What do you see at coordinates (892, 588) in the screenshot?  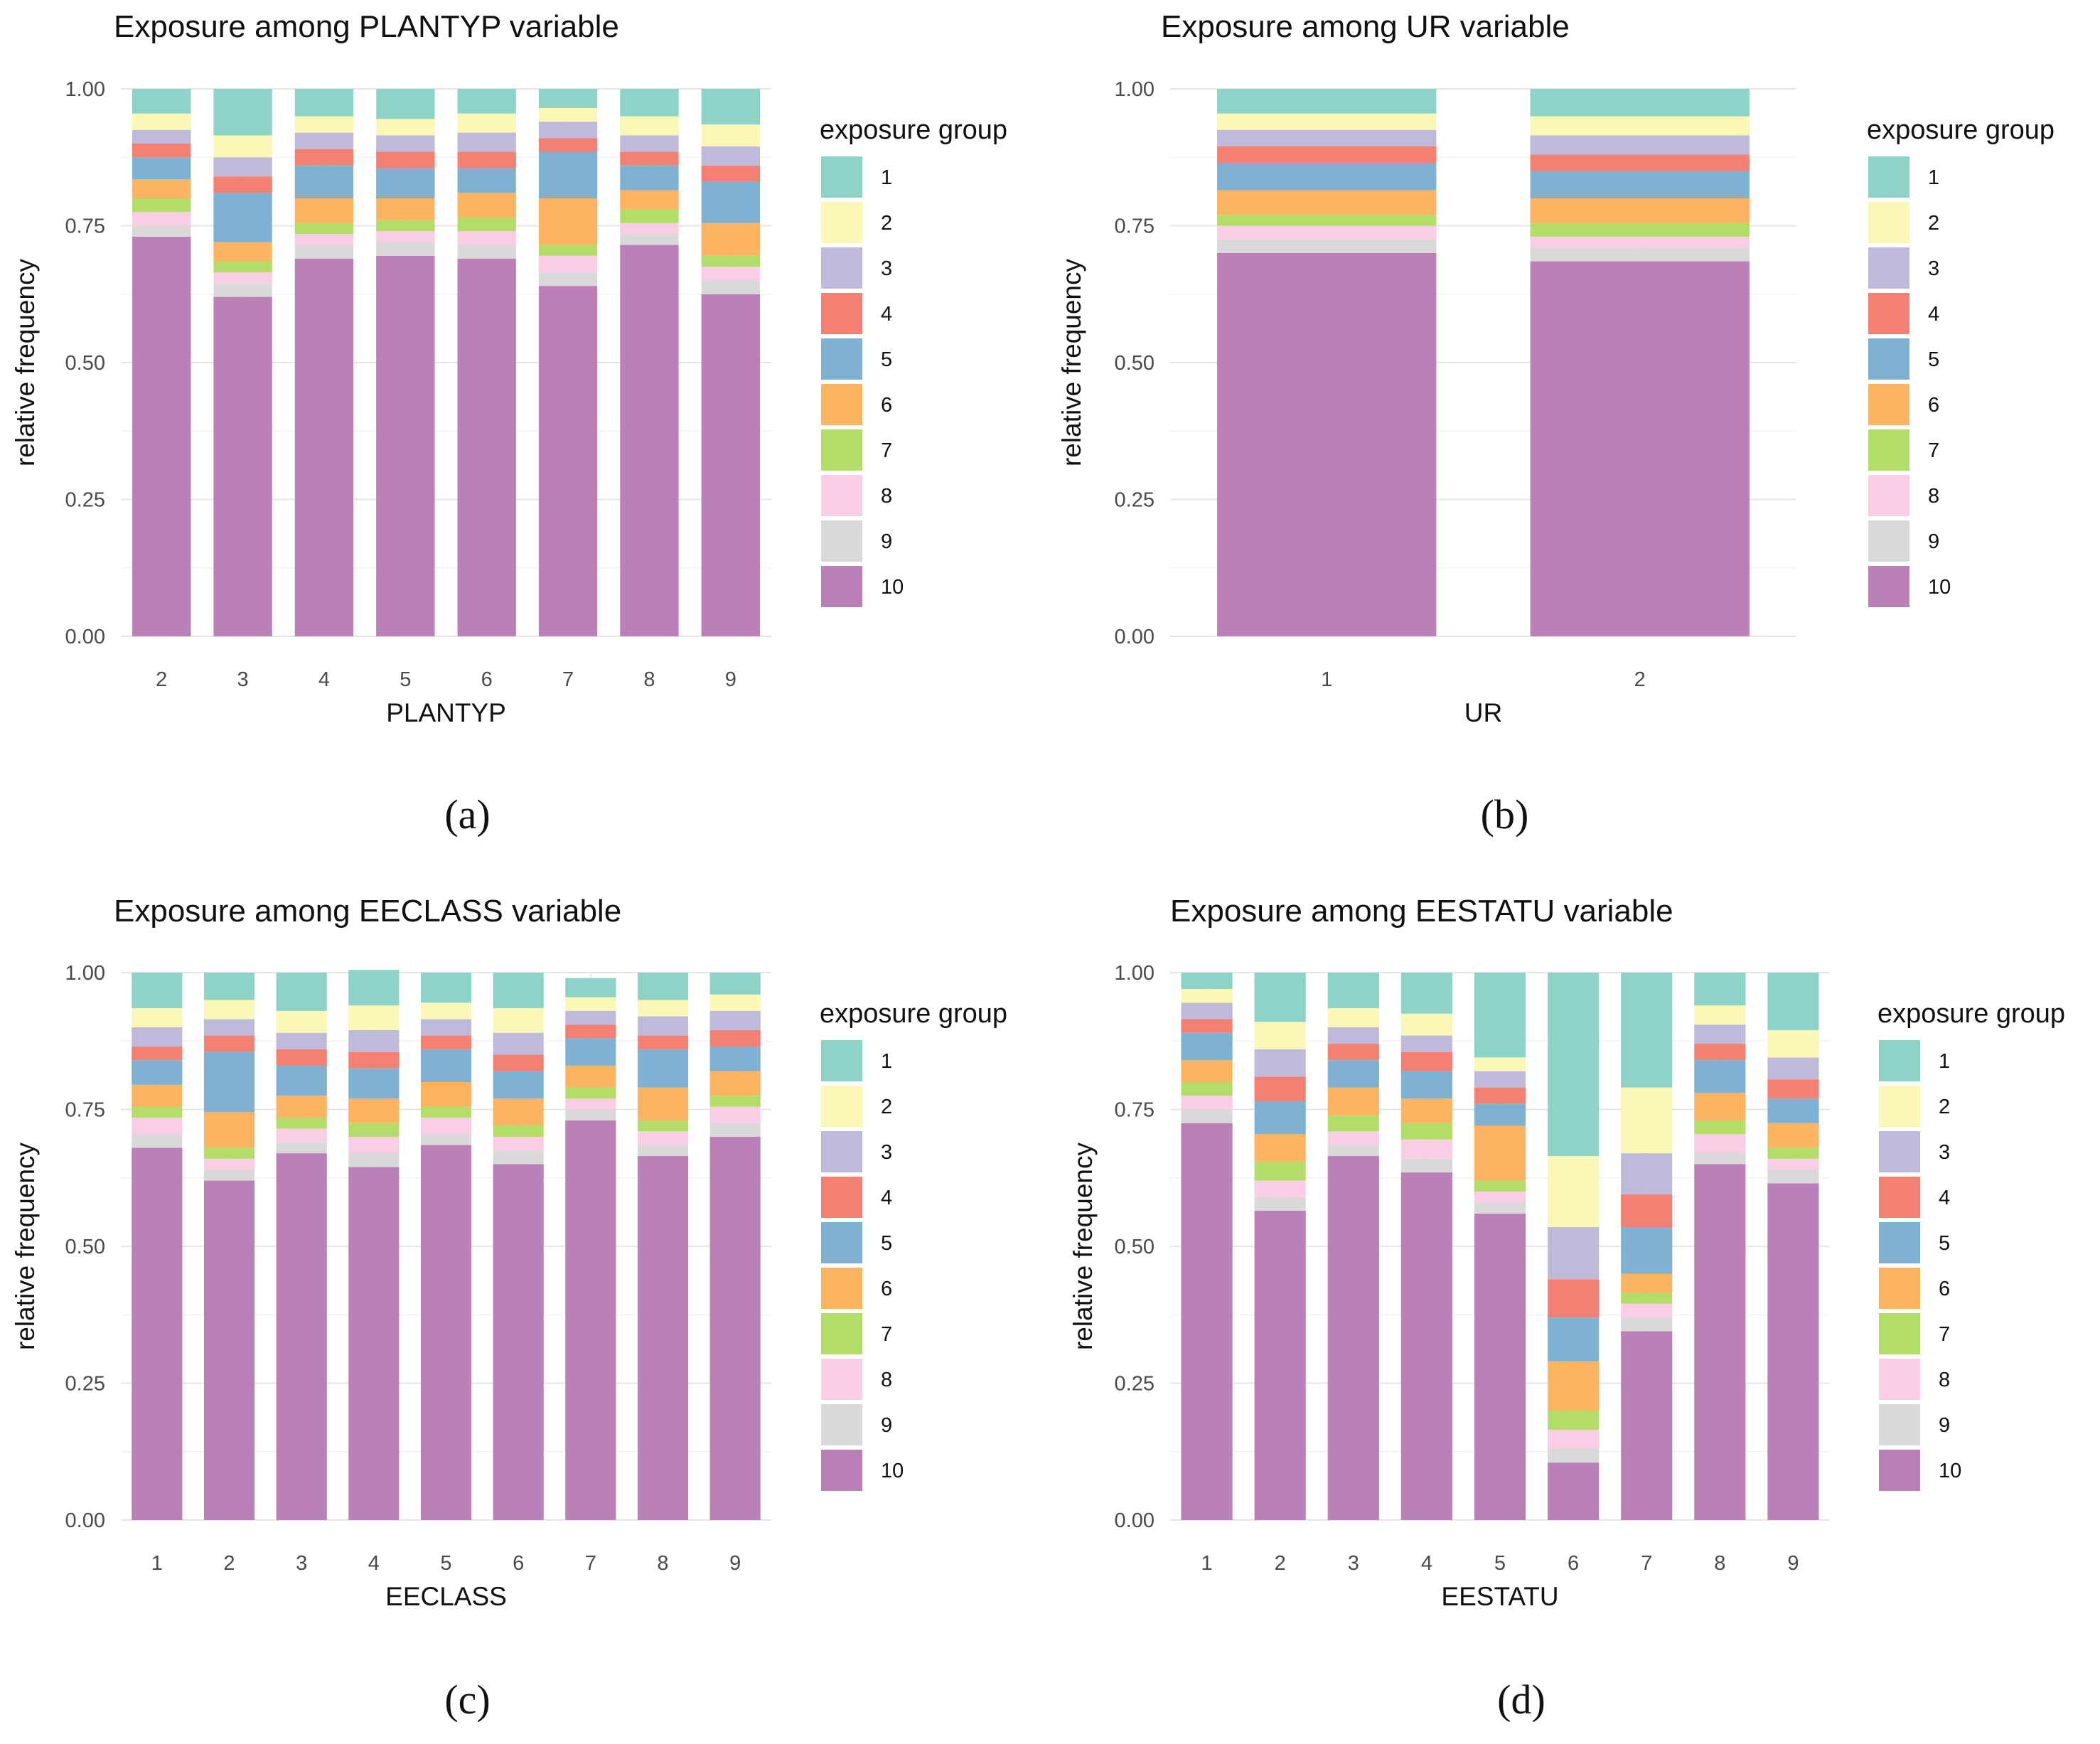 I see `legend-label: 10` at bounding box center [892, 588].